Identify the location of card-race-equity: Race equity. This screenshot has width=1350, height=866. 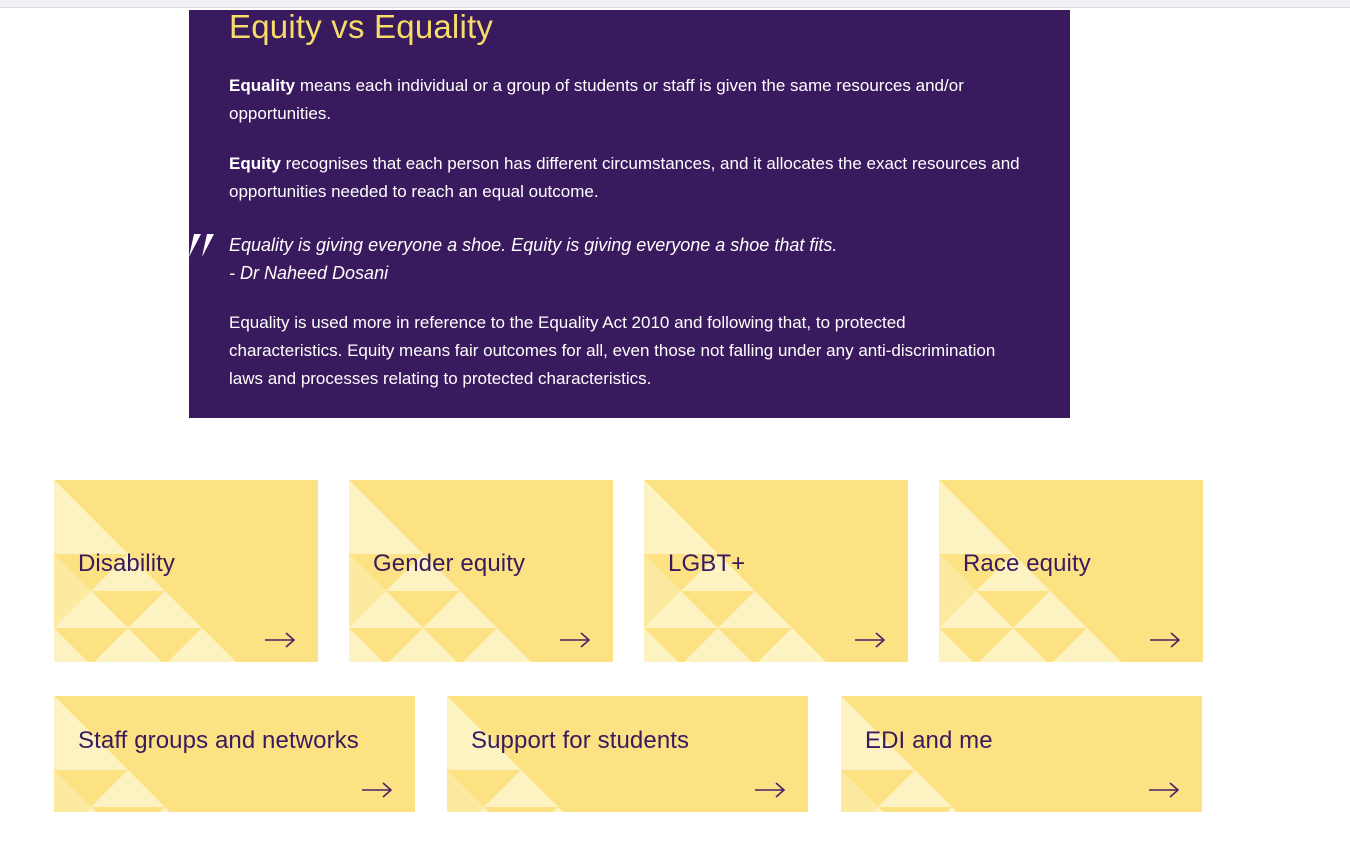
(1071, 571).